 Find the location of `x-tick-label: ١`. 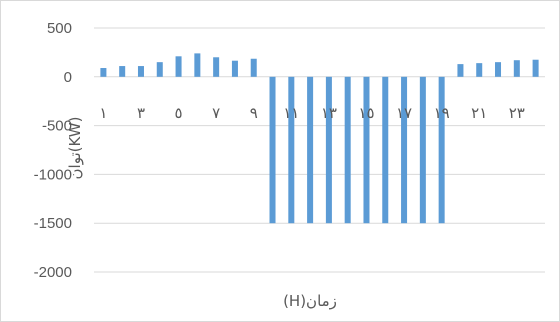

x-tick-label: ١ is located at coordinates (103, 113).